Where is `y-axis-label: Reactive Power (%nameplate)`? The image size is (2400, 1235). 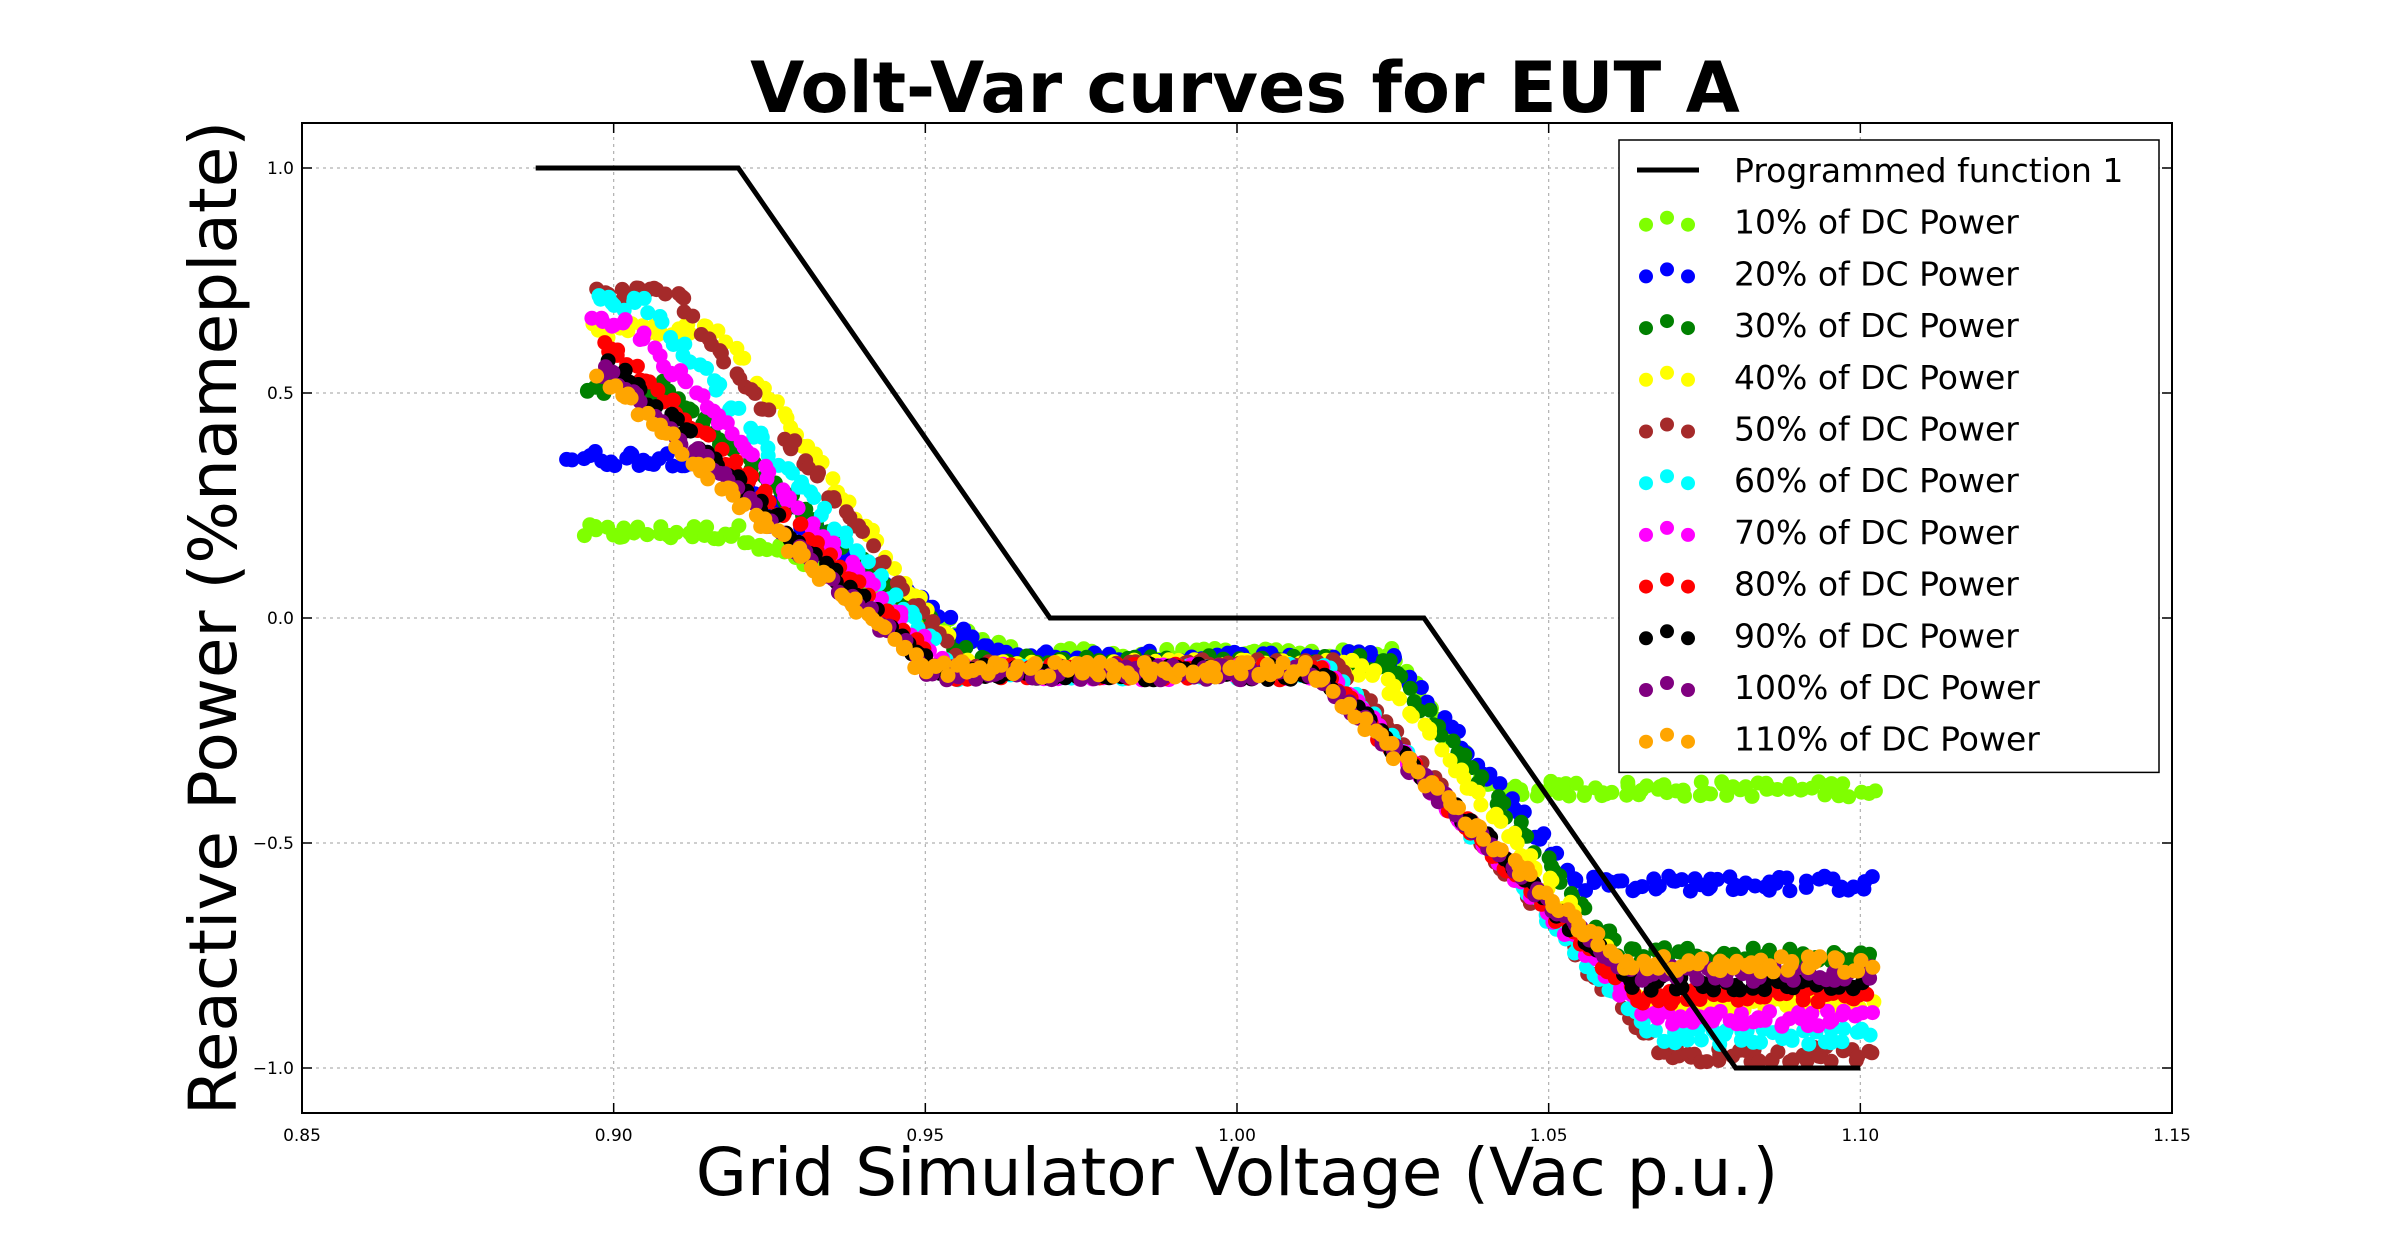 y-axis-label: Reactive Power (%nameplate) is located at coordinates (213, 618).